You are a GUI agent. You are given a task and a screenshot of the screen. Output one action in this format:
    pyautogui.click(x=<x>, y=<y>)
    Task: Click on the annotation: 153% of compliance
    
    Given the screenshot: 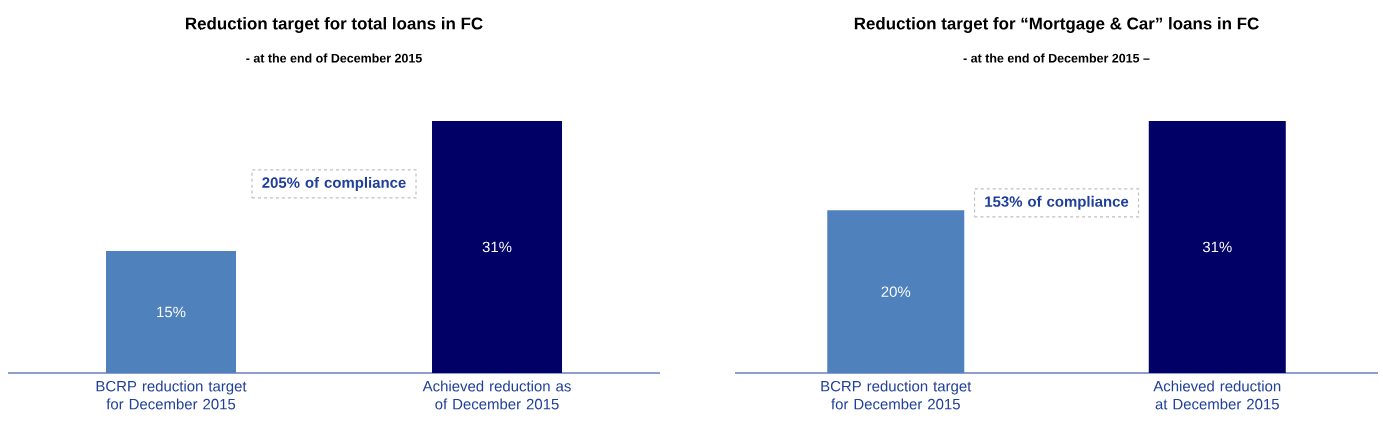 What is the action you would take?
    pyautogui.click(x=1057, y=202)
    